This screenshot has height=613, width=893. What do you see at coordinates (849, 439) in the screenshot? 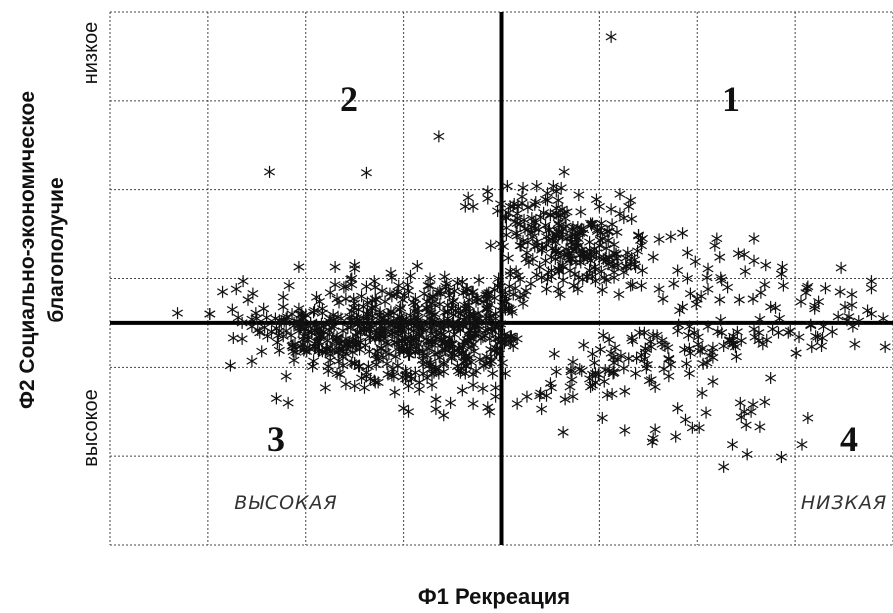
I see `quadrant-label-4: 4` at bounding box center [849, 439].